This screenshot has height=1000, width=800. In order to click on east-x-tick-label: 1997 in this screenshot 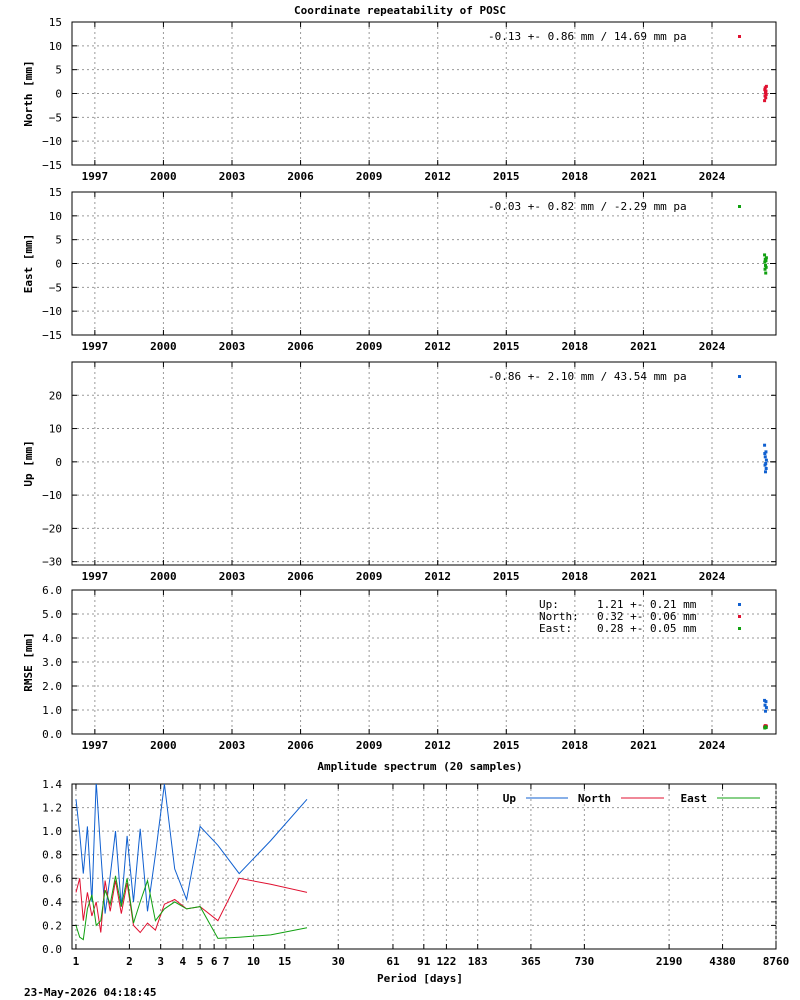, I will do `click(95, 346)`.